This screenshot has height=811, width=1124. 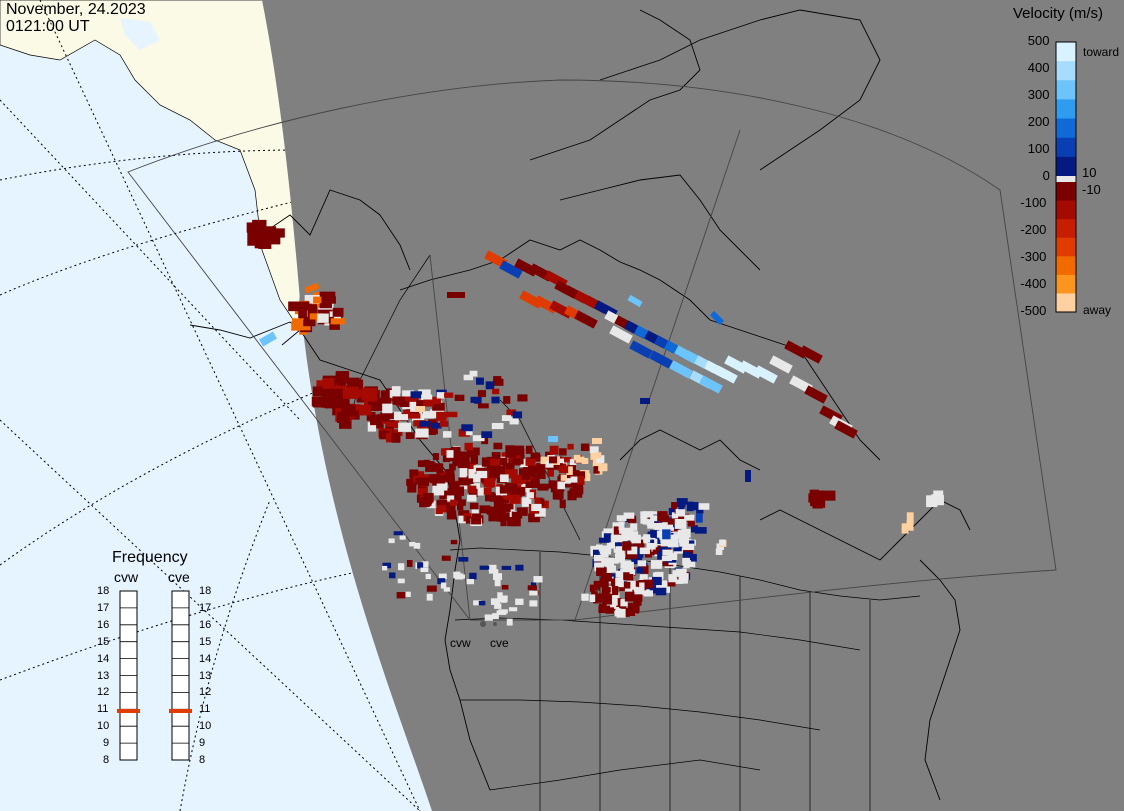 What do you see at coordinates (205, 709) in the screenshot?
I see `frequency-scale-label-right: 11` at bounding box center [205, 709].